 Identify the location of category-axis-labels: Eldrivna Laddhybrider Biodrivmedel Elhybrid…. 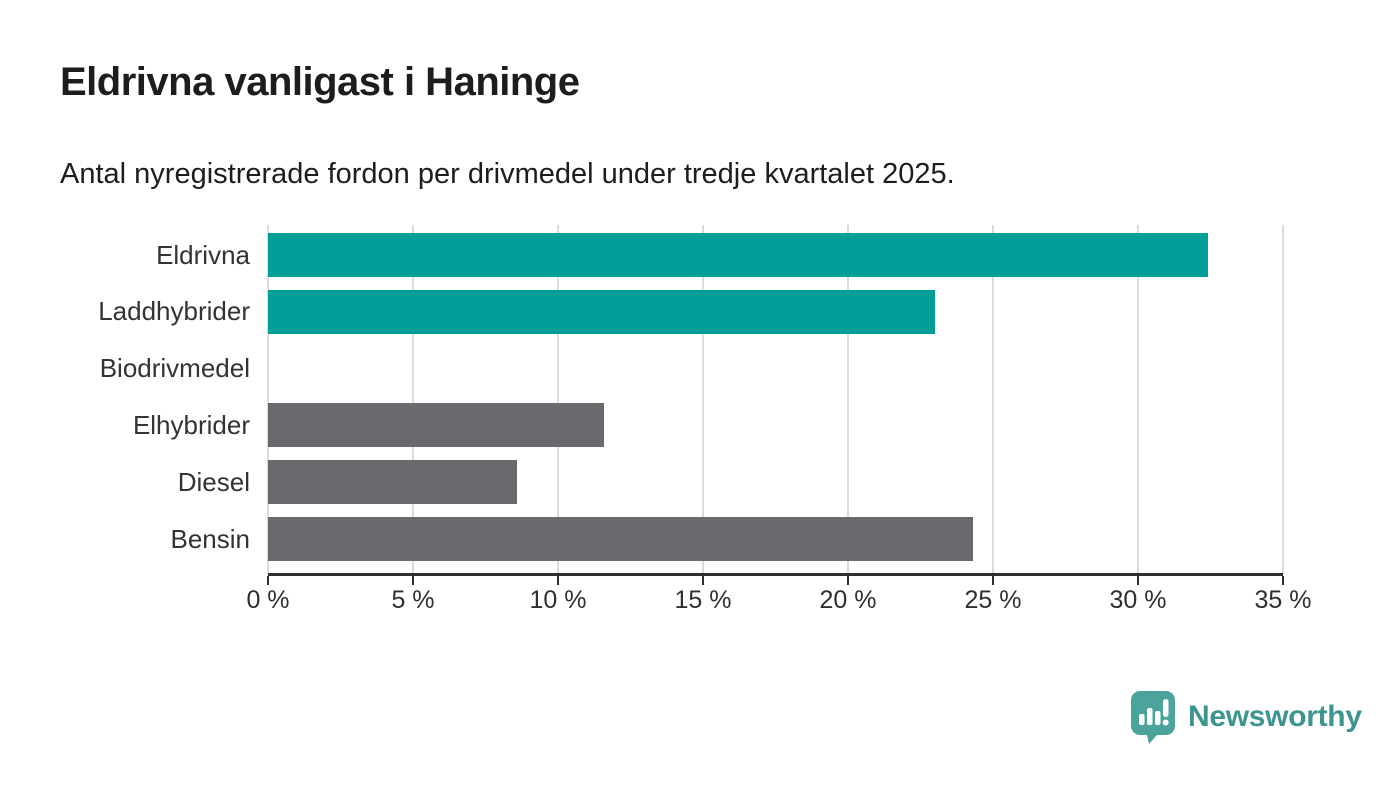
(125, 400).